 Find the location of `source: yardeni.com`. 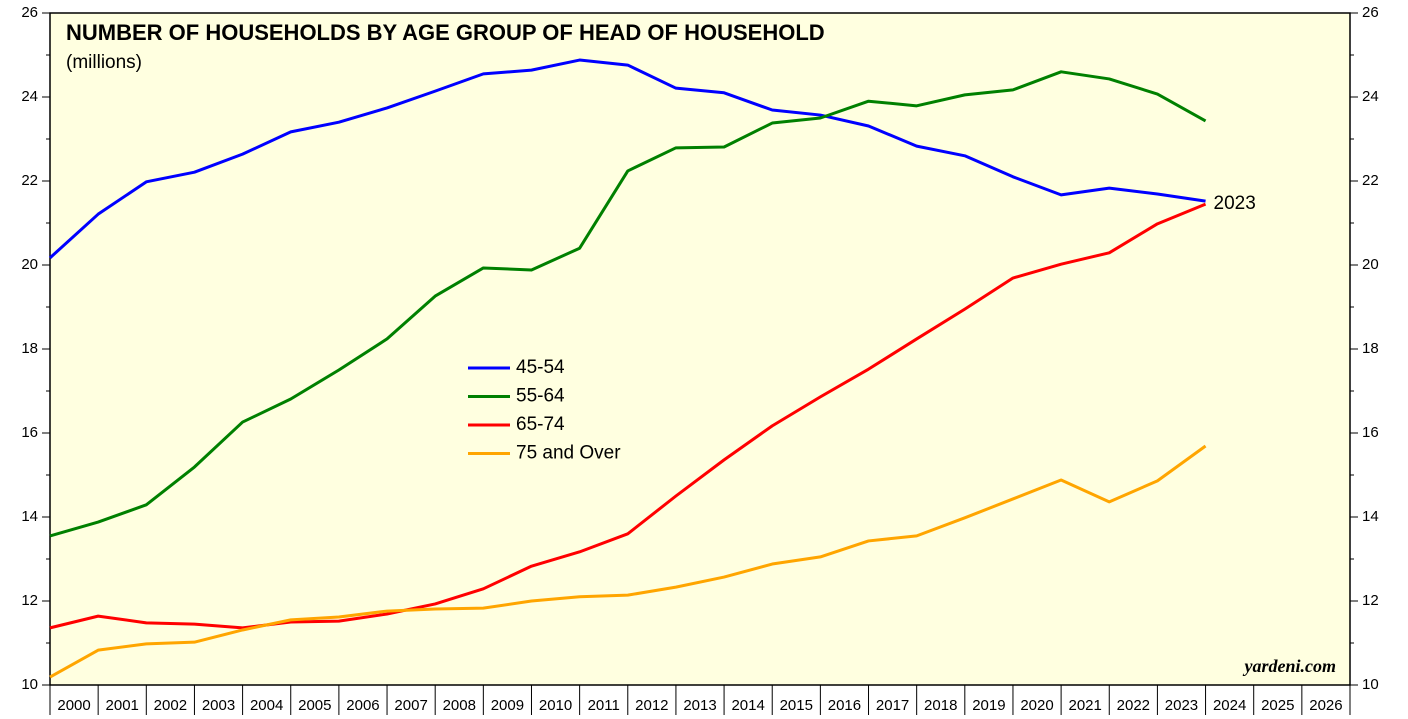

source: yardeni.com is located at coordinates (1290, 666).